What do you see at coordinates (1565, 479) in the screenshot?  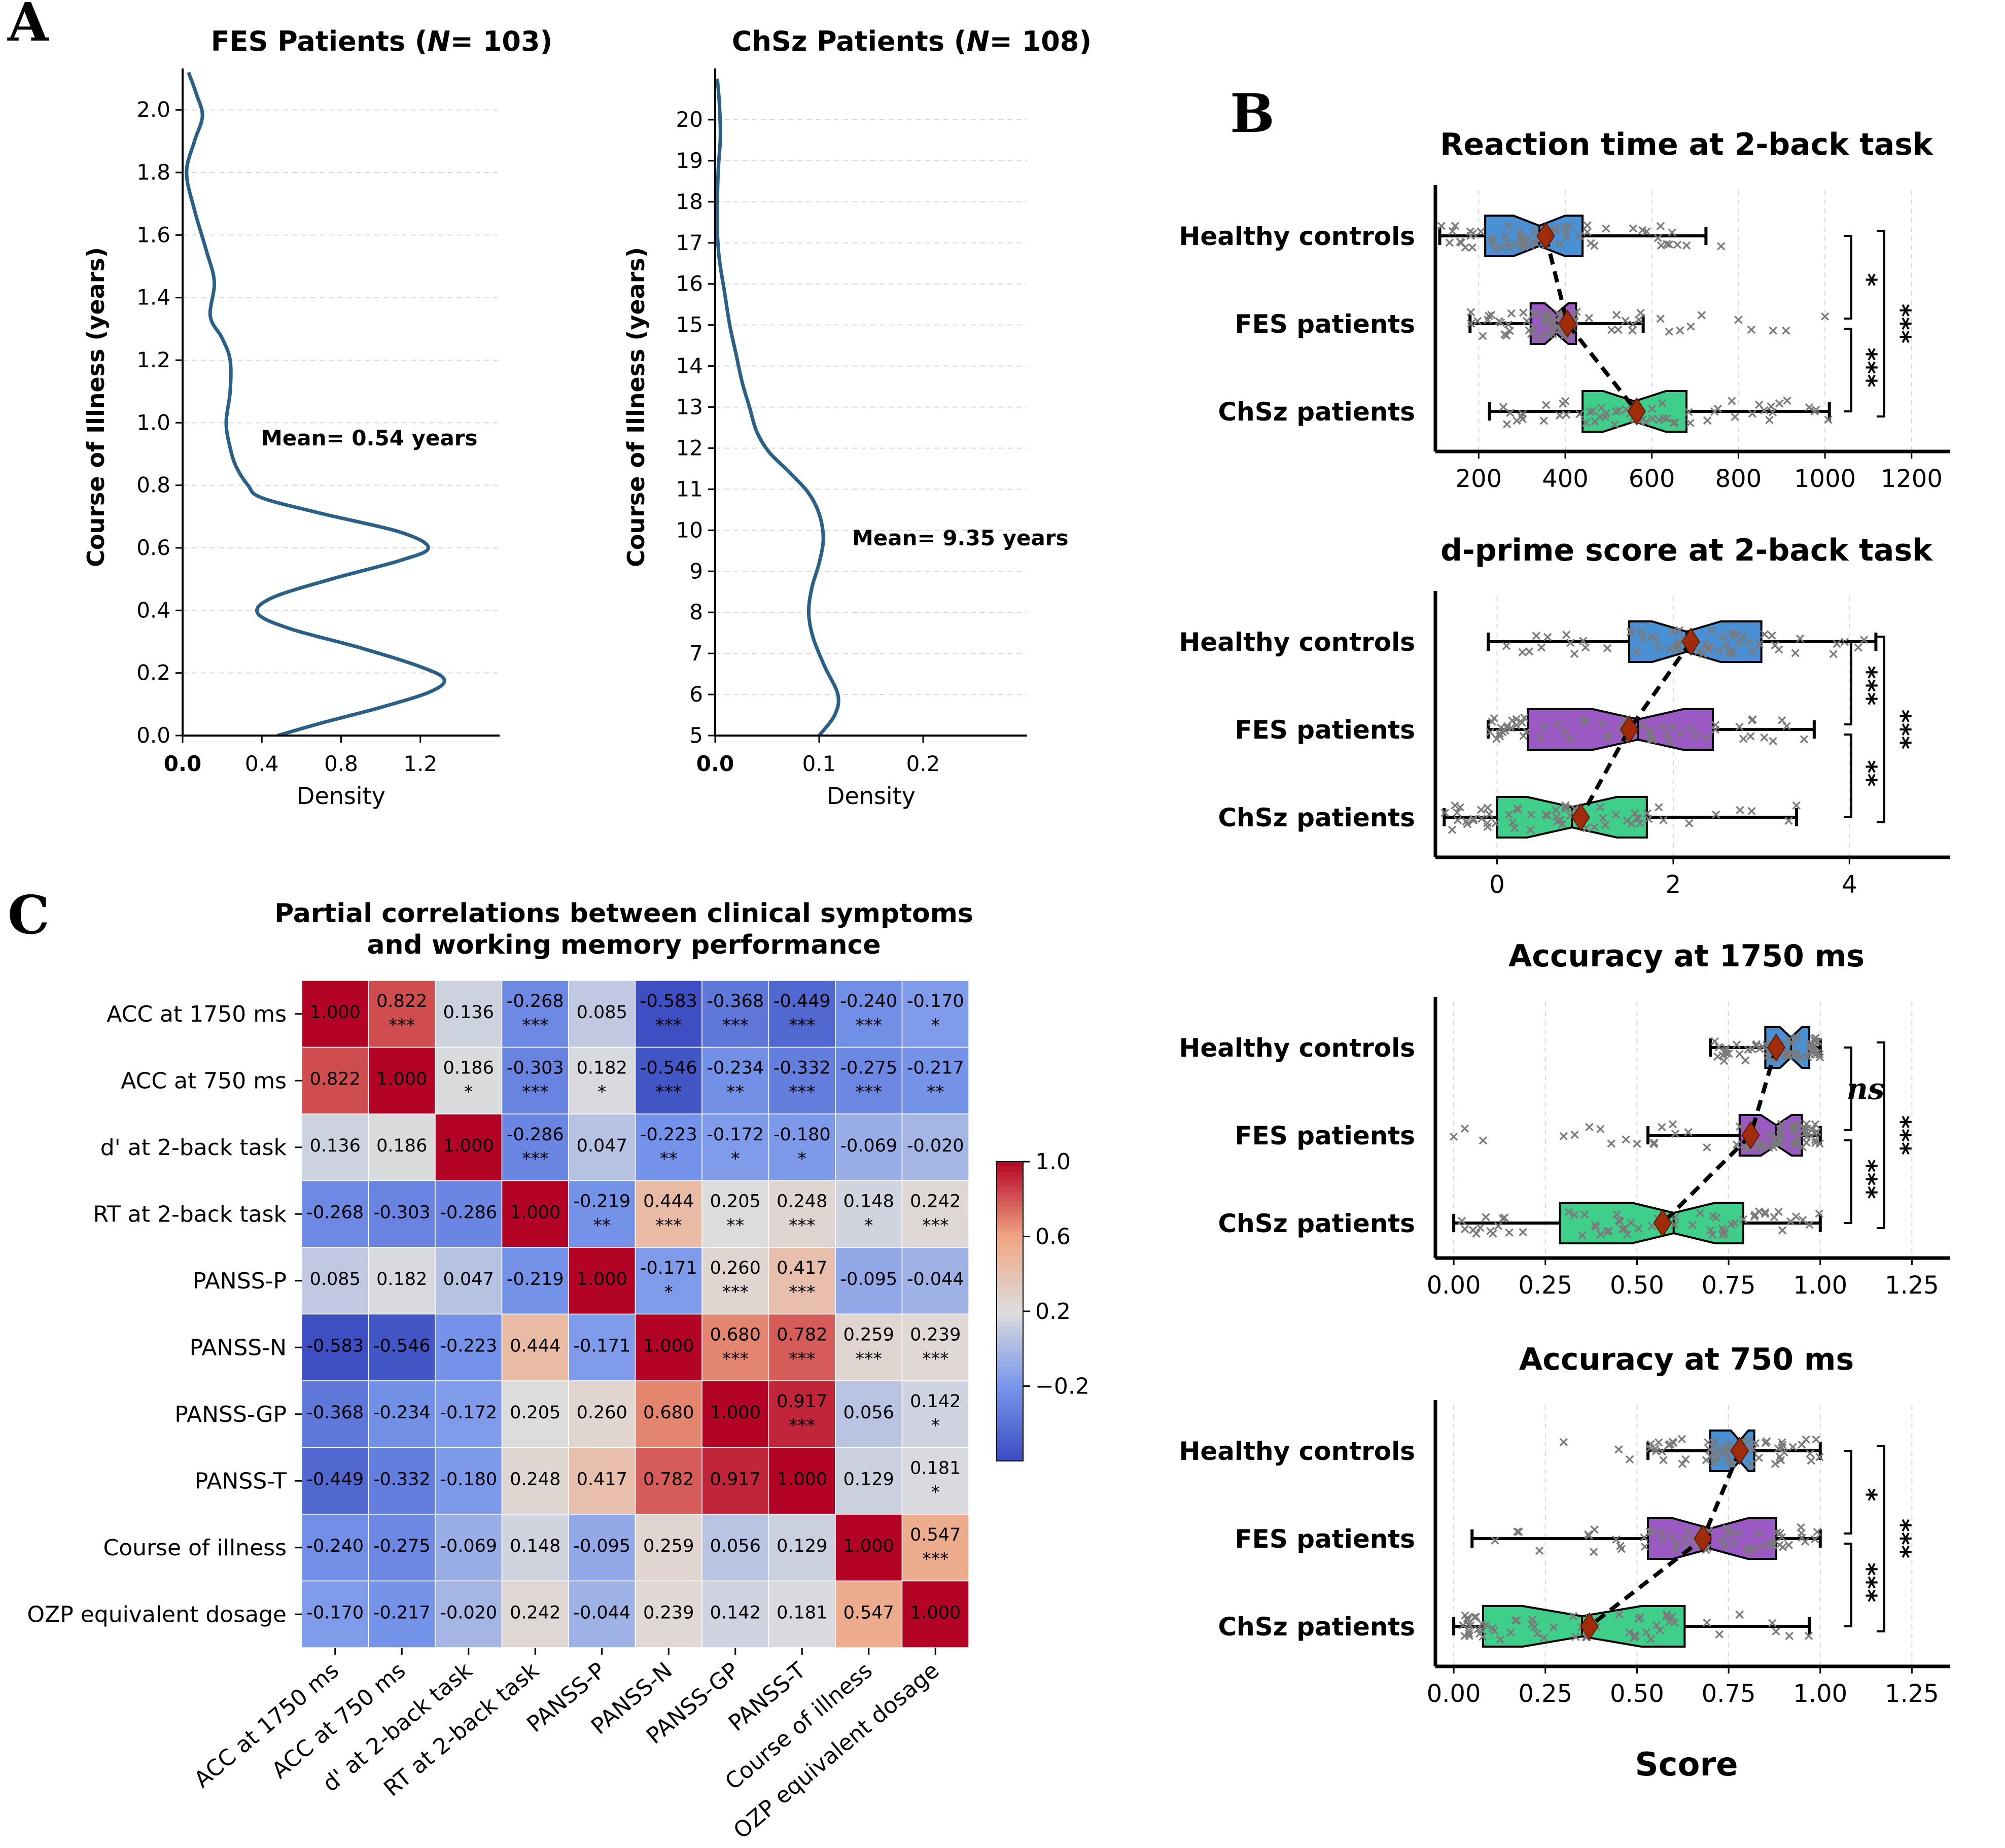 I see `x-tick-label: 400` at bounding box center [1565, 479].